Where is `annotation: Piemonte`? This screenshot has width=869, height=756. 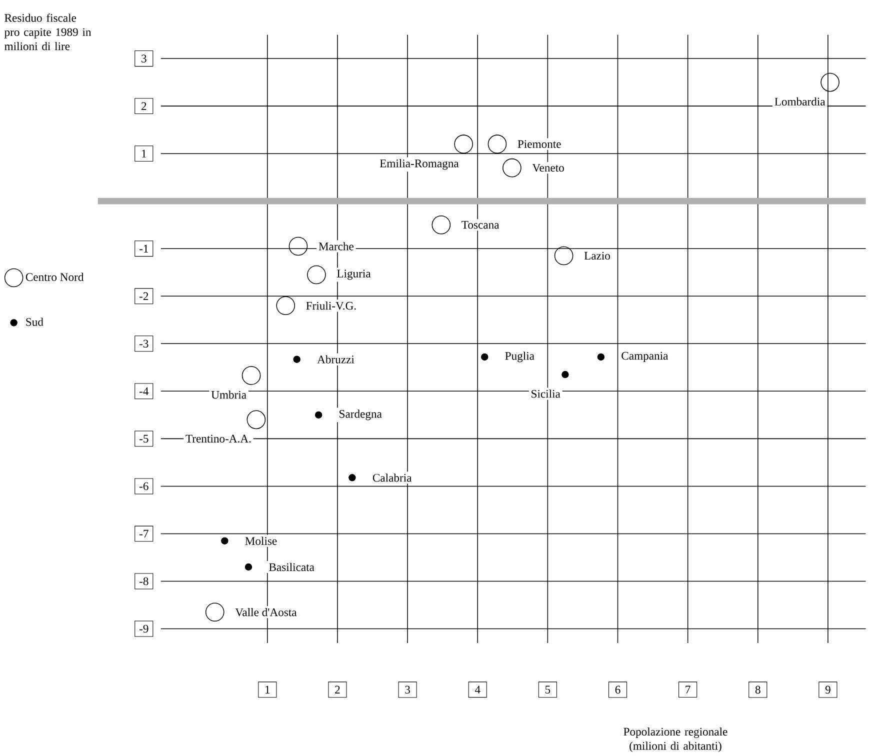
annotation: Piemonte is located at coordinates (539, 144).